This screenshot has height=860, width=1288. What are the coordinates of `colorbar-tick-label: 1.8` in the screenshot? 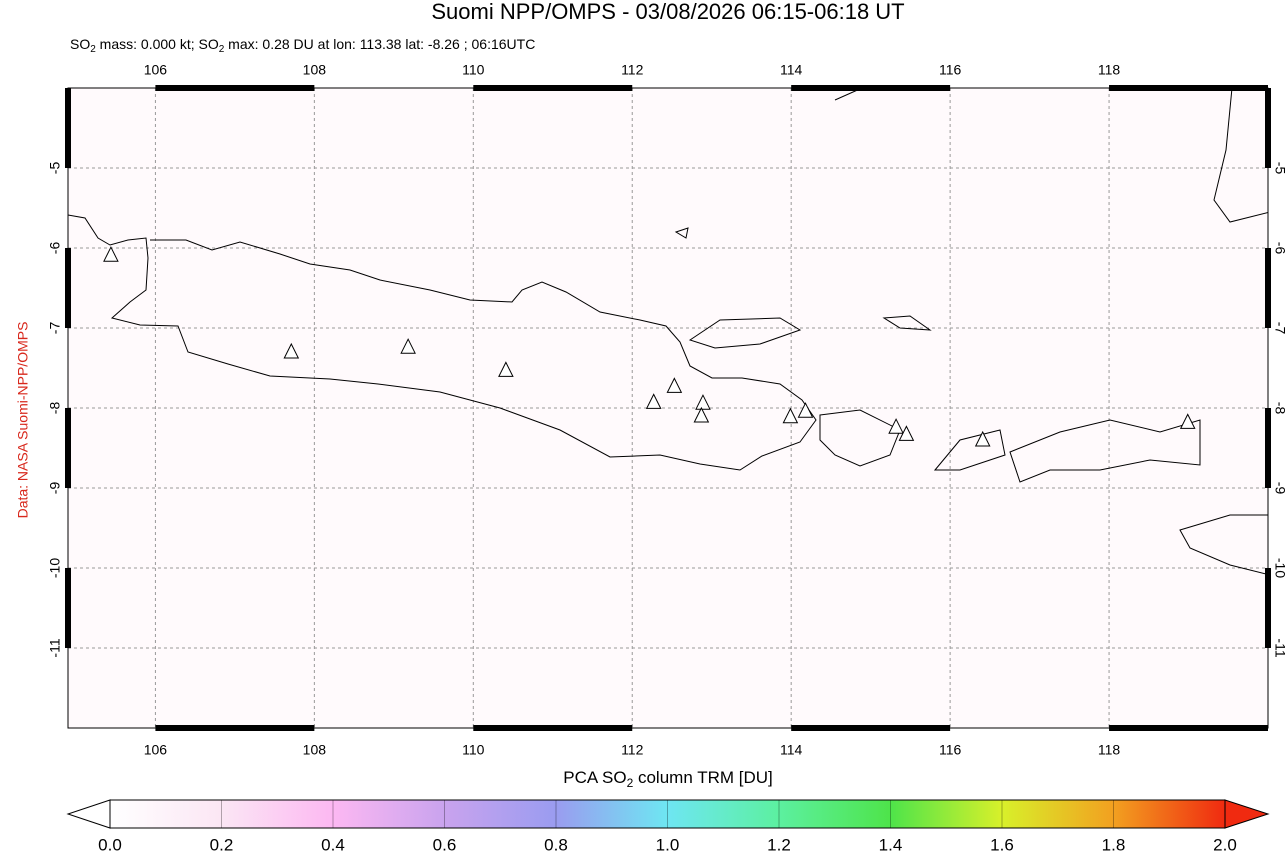 It's located at (1114, 844).